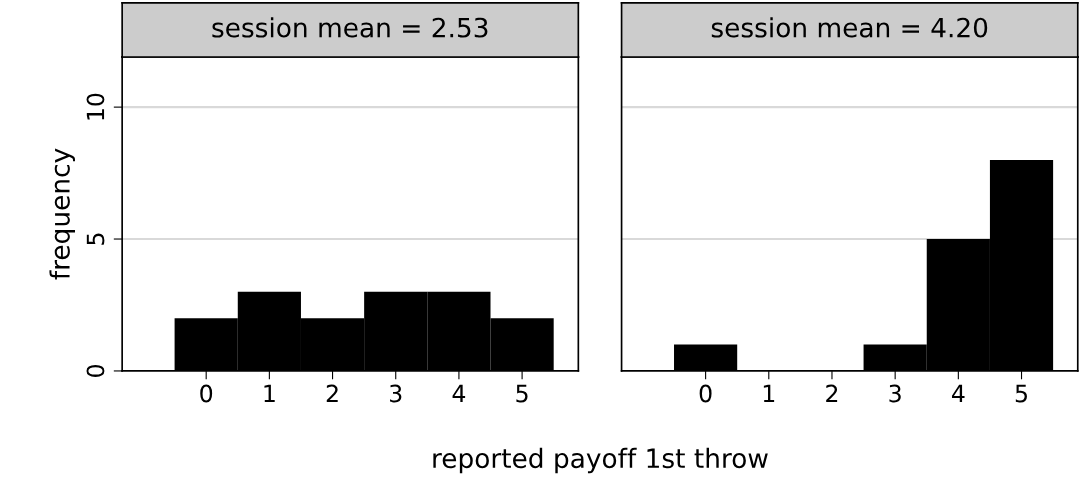 This screenshot has height=483, width=1081. What do you see at coordinates (849, 27) in the screenshot?
I see `chart-title: session mean = 4.20` at bounding box center [849, 27].